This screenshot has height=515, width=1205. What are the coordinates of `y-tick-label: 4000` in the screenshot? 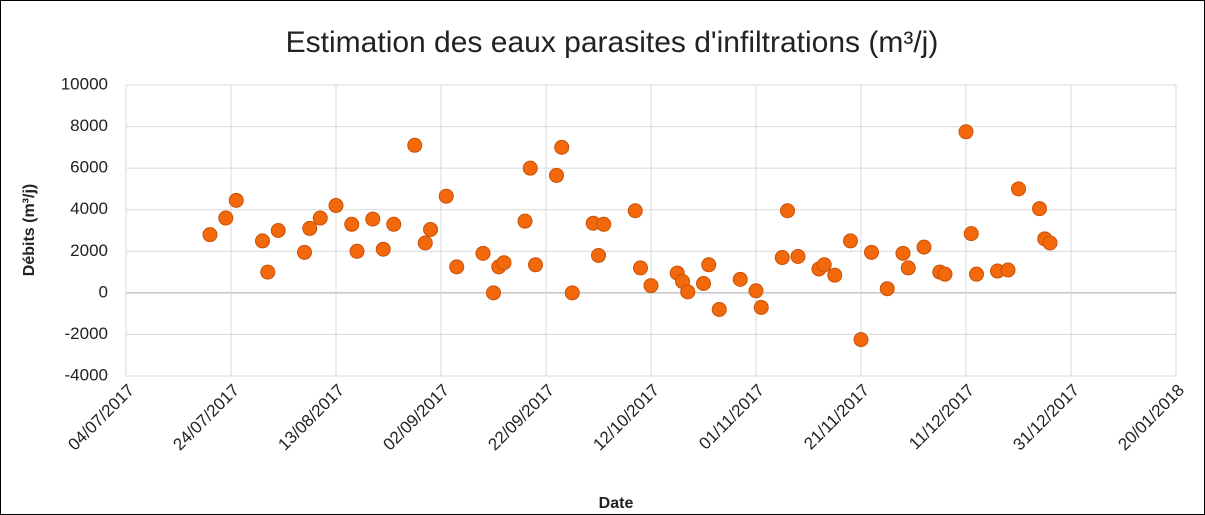 It's located at (89, 208).